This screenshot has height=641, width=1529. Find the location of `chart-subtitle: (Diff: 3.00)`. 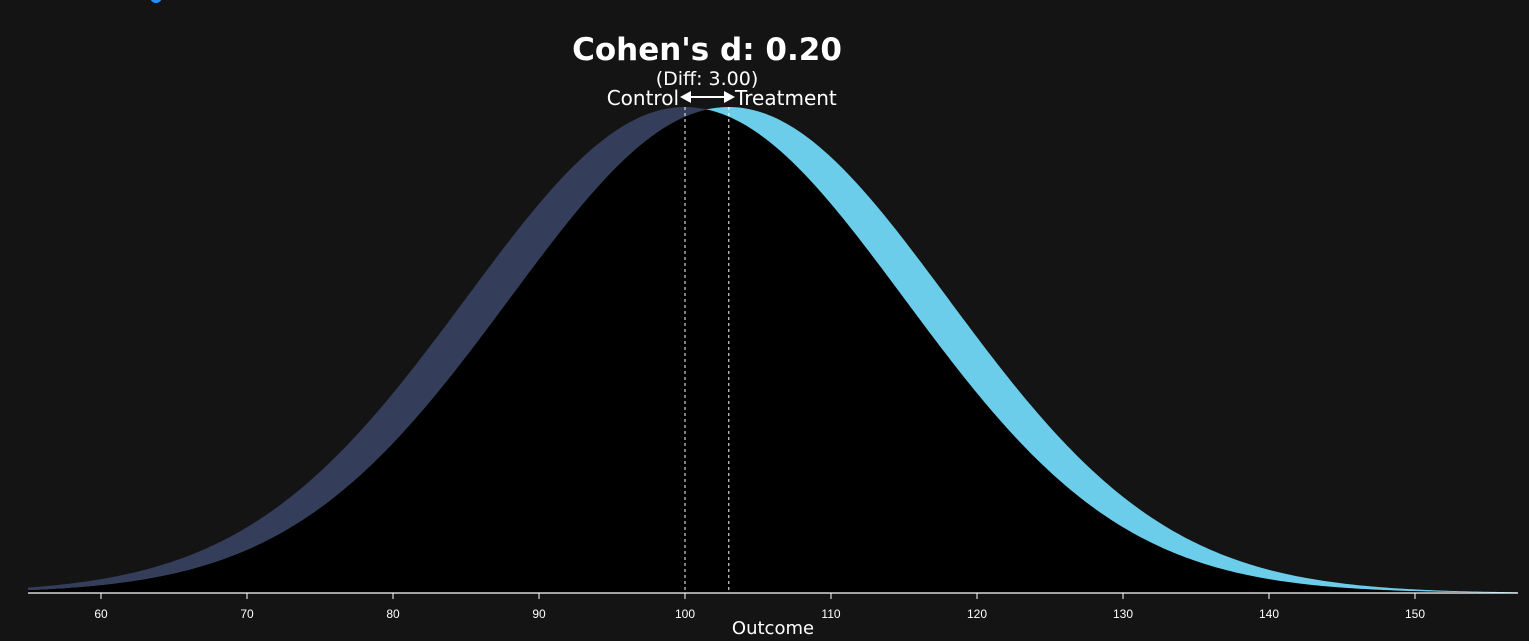

chart-subtitle: (Diff: 3.00) is located at coordinates (707, 79).